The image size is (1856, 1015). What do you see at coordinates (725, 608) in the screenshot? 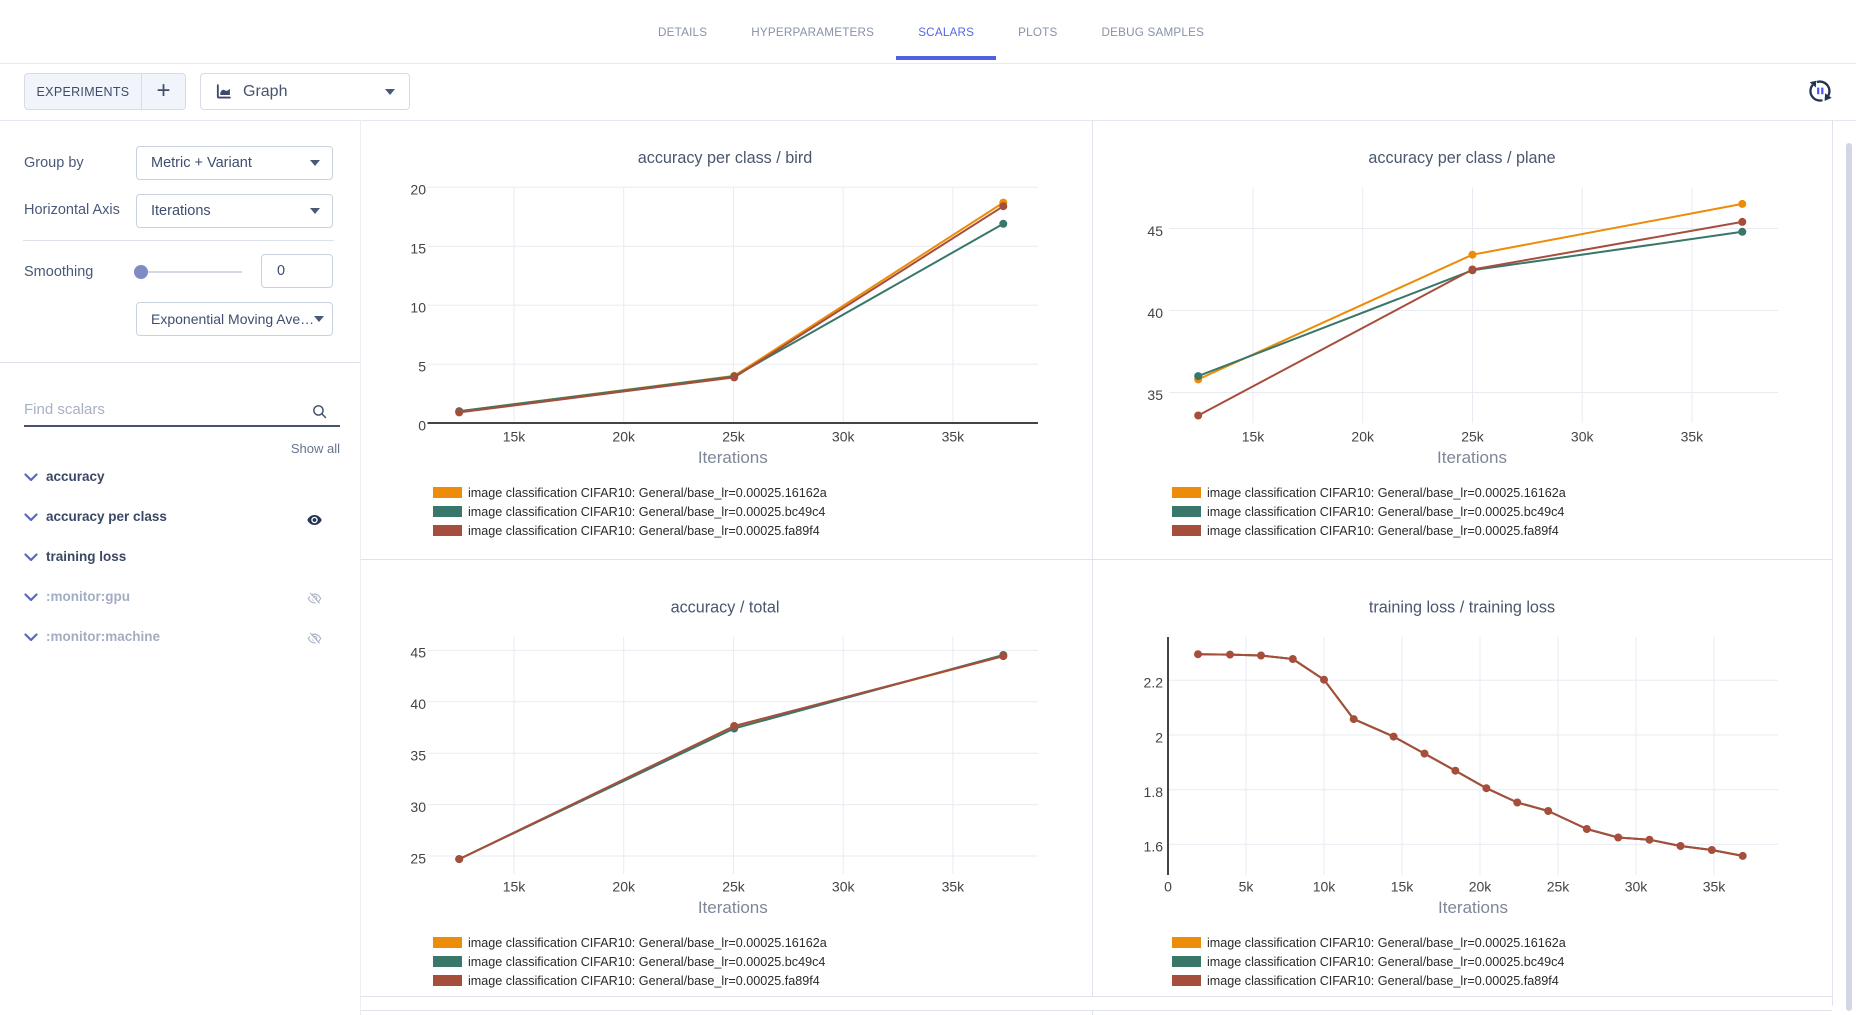
I see `svg-text: accuracy / total` at bounding box center [725, 608].